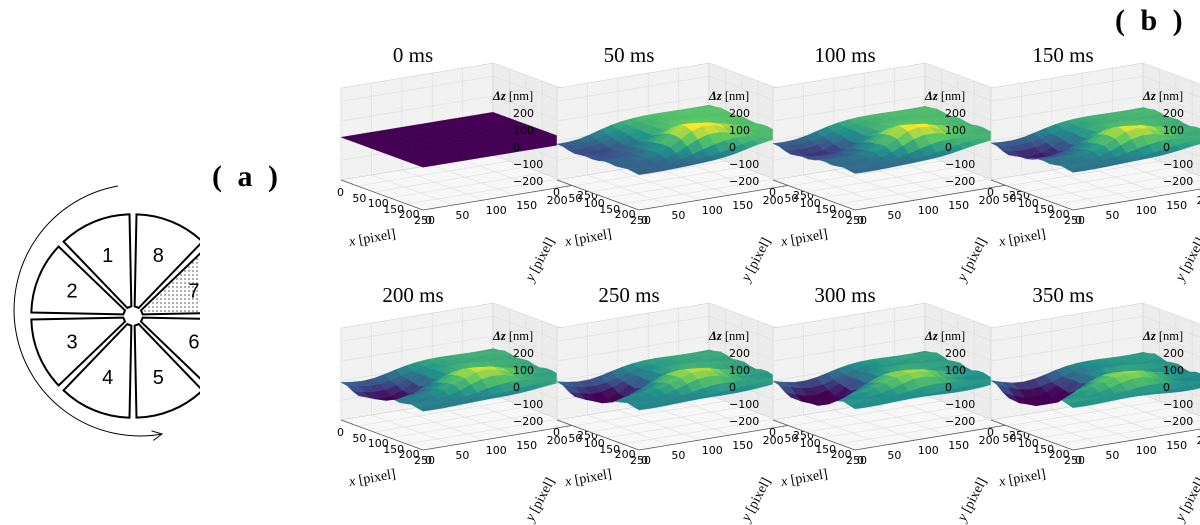 The height and width of the screenshot is (525, 1200). I want to click on wheel-segment-number: 7, so click(193, 292).